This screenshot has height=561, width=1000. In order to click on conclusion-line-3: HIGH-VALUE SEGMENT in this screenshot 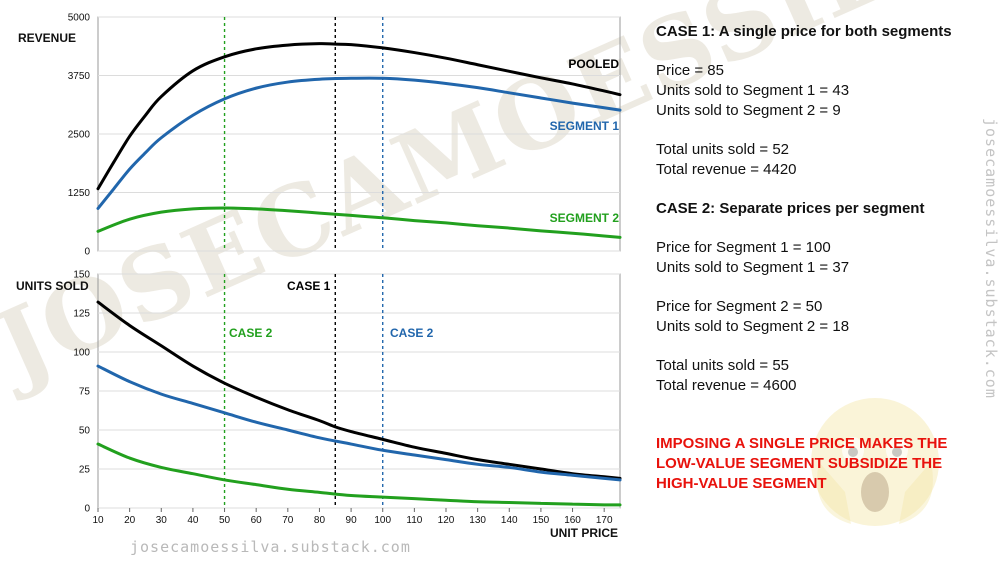, I will do `click(741, 483)`.